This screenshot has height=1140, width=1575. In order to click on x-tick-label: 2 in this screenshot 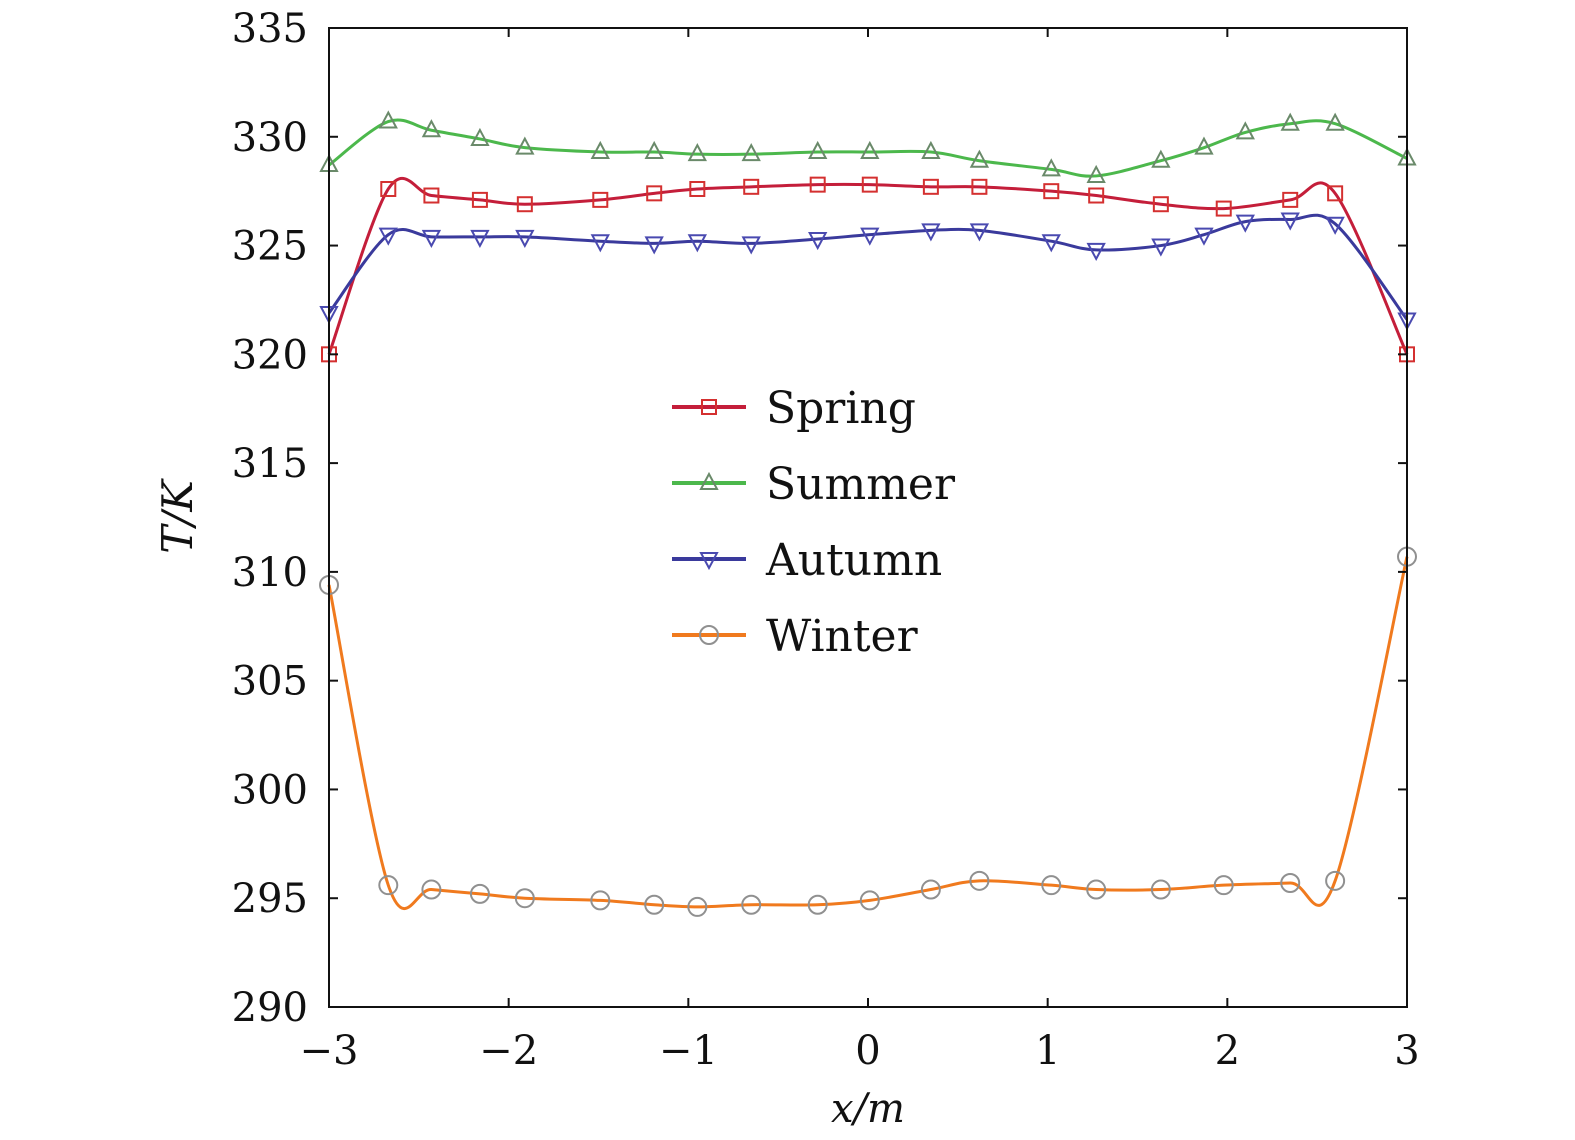, I will do `click(1227, 1051)`.